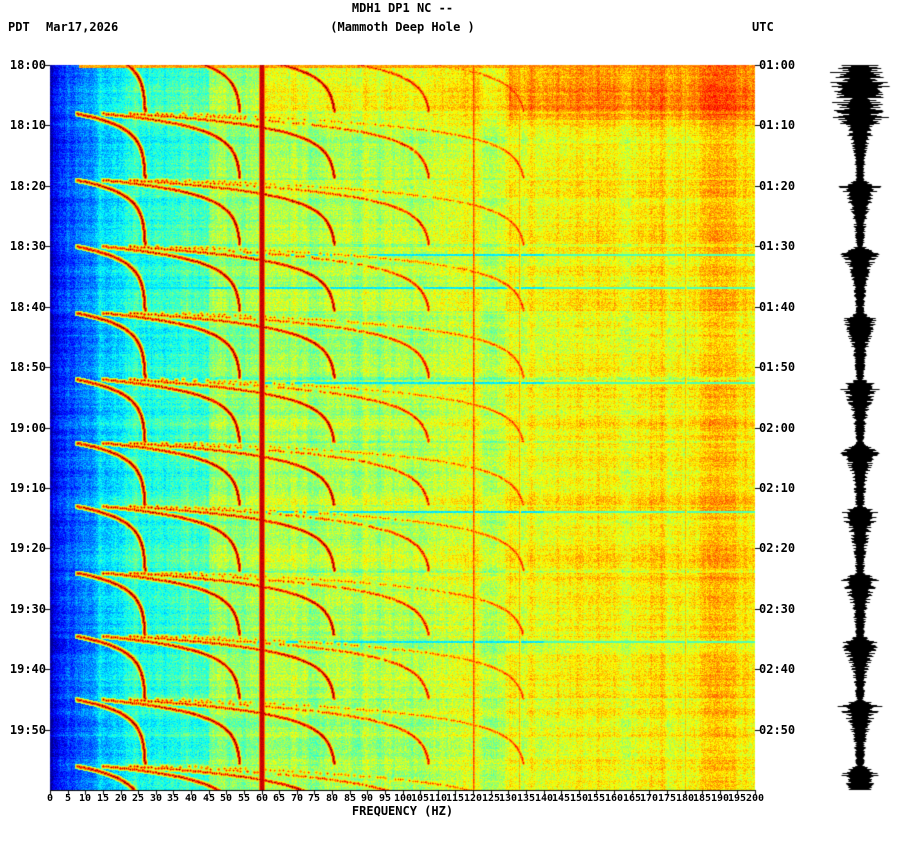  I want to click on time-label-left: 19:50, so click(27, 730).